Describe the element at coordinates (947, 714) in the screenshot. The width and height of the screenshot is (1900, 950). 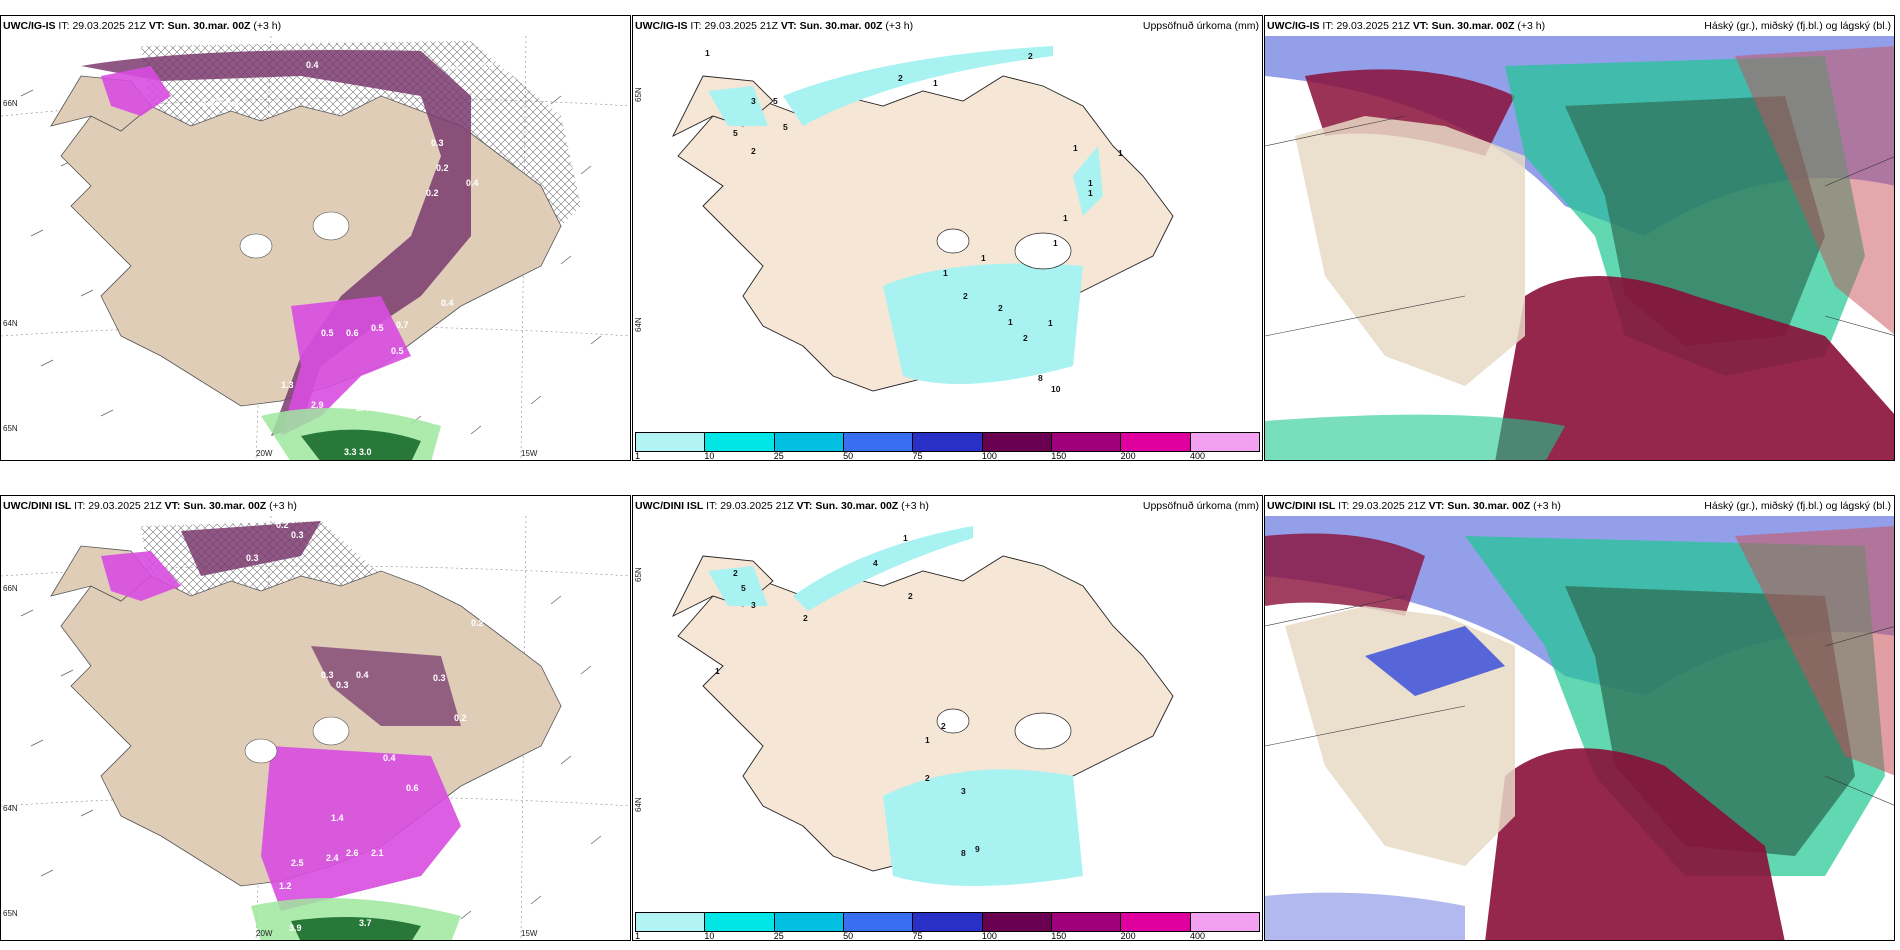
I see `accumulated-precip-map: 65N 64N 1 4 2 5 3 2 2 1 2 1 2 3 8 9` at that location.